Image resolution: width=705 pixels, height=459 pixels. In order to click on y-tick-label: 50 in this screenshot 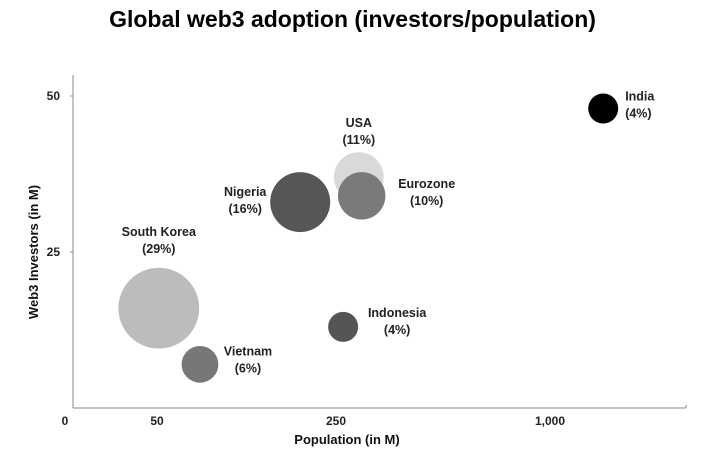, I will do `click(54, 96)`.